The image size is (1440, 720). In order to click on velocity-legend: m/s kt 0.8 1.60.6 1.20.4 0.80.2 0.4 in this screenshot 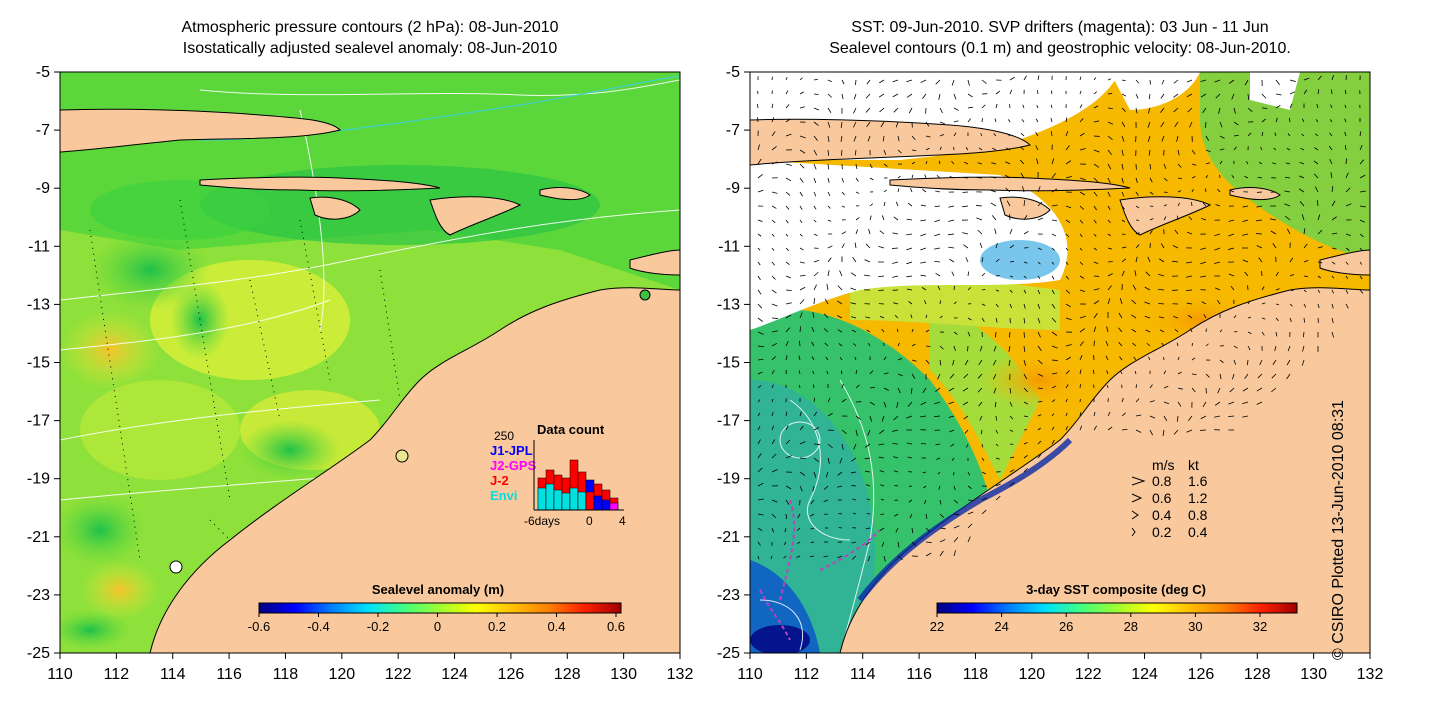, I will do `click(1169, 498)`.